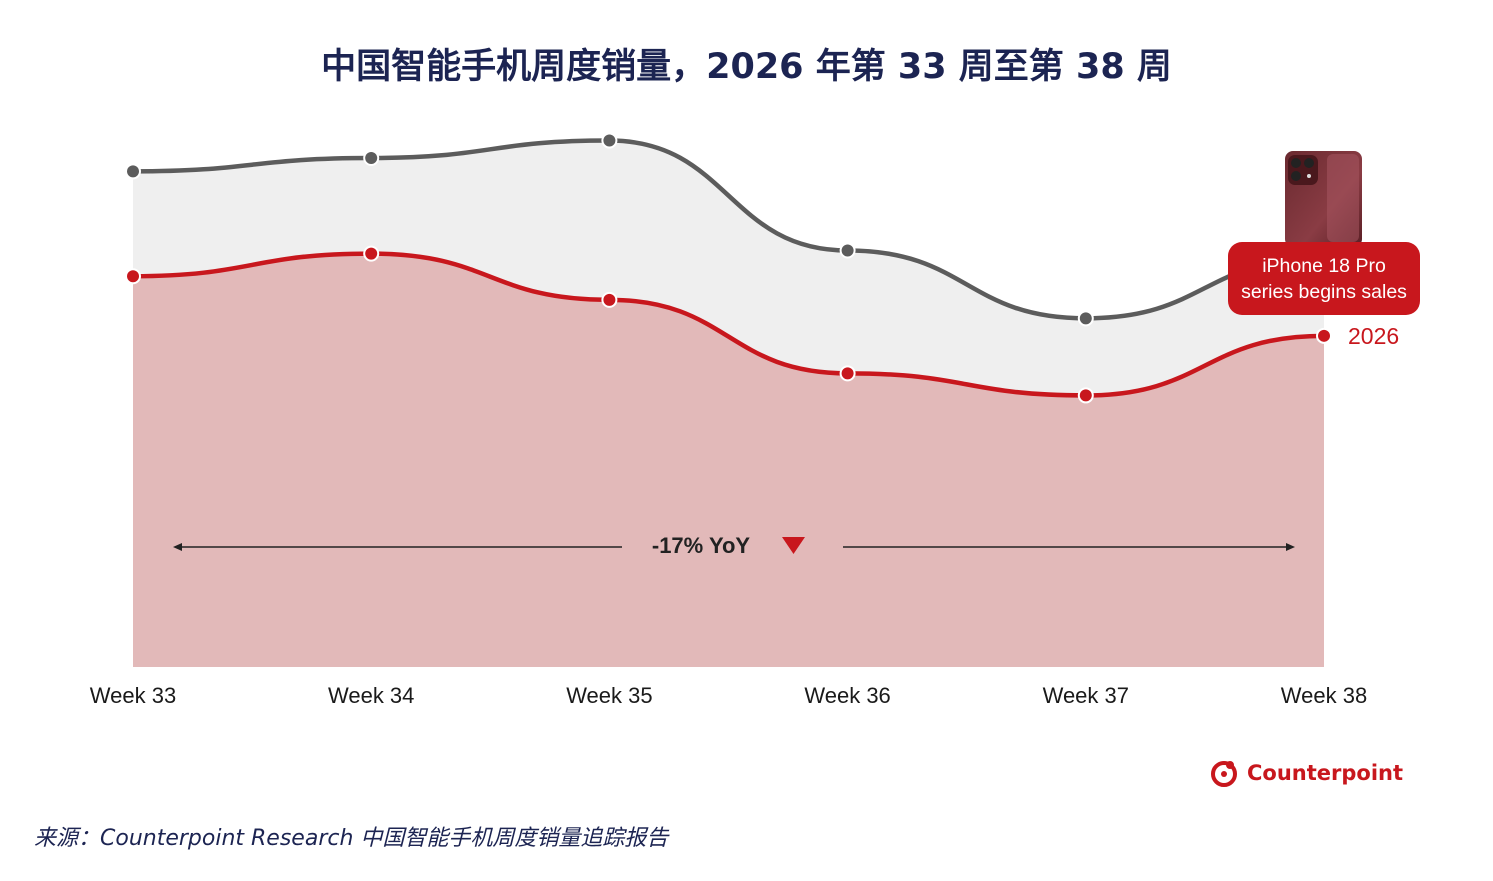  What do you see at coordinates (1324, 278) in the screenshot?
I see `iphone-callout: iPhone 18 Pro series begins sales` at bounding box center [1324, 278].